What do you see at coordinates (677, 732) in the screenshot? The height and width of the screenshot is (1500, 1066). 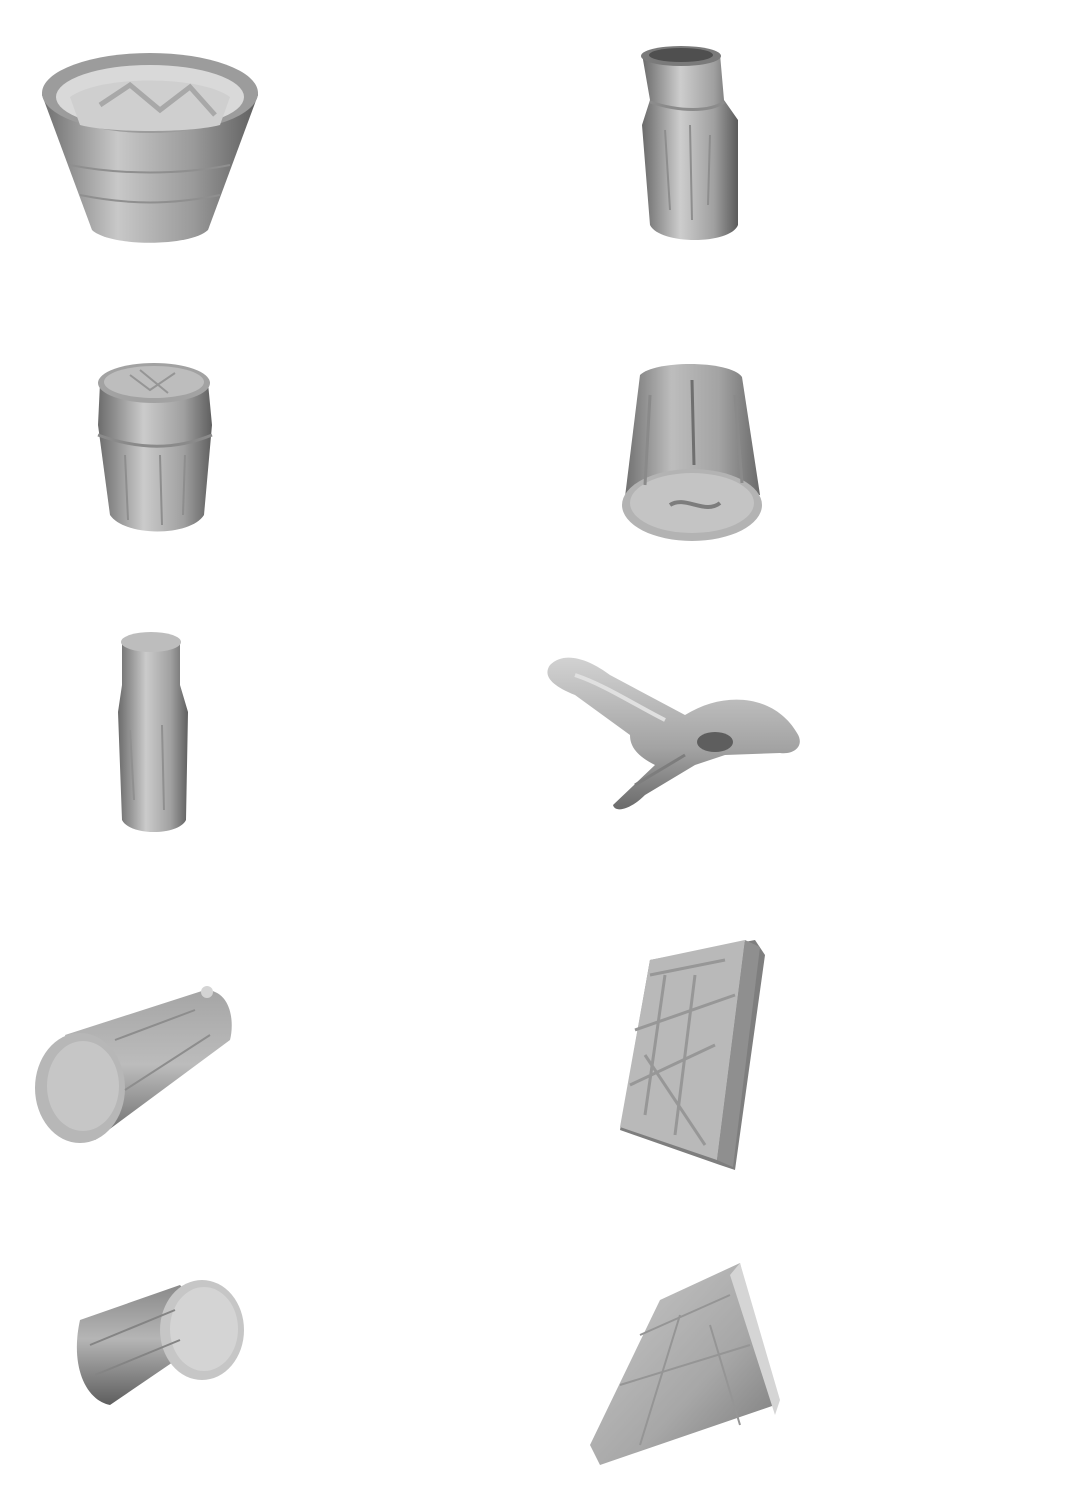 I see `object-spring-clamp` at bounding box center [677, 732].